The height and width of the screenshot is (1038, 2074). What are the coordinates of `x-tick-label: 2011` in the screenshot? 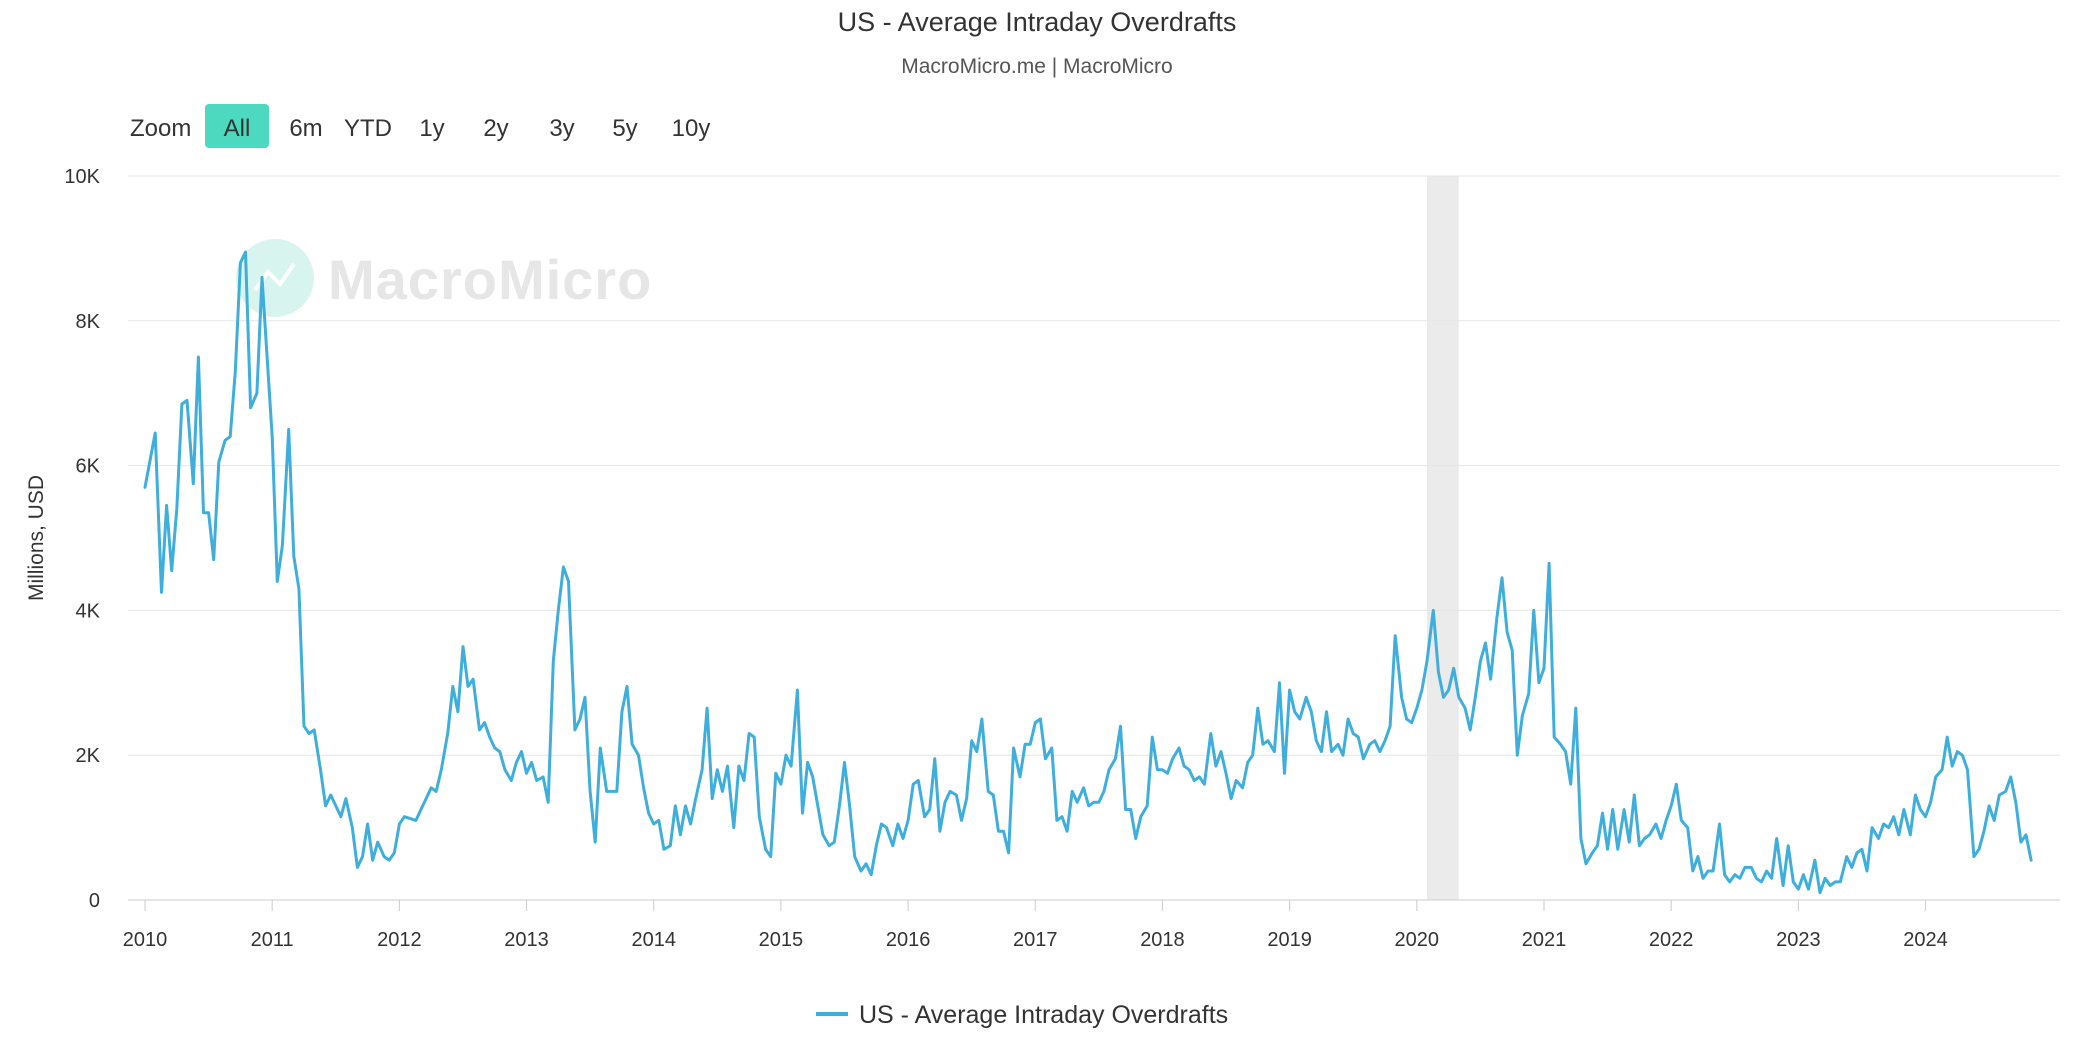 It's located at (272, 940).